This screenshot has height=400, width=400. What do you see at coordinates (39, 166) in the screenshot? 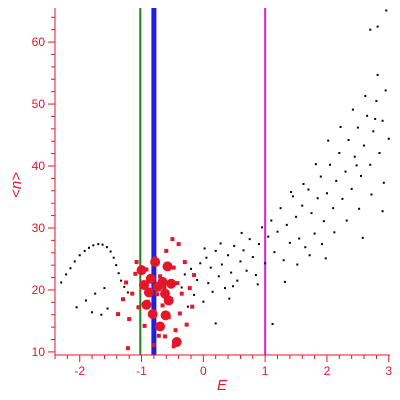
I see `y-tick-label: 40` at bounding box center [39, 166].